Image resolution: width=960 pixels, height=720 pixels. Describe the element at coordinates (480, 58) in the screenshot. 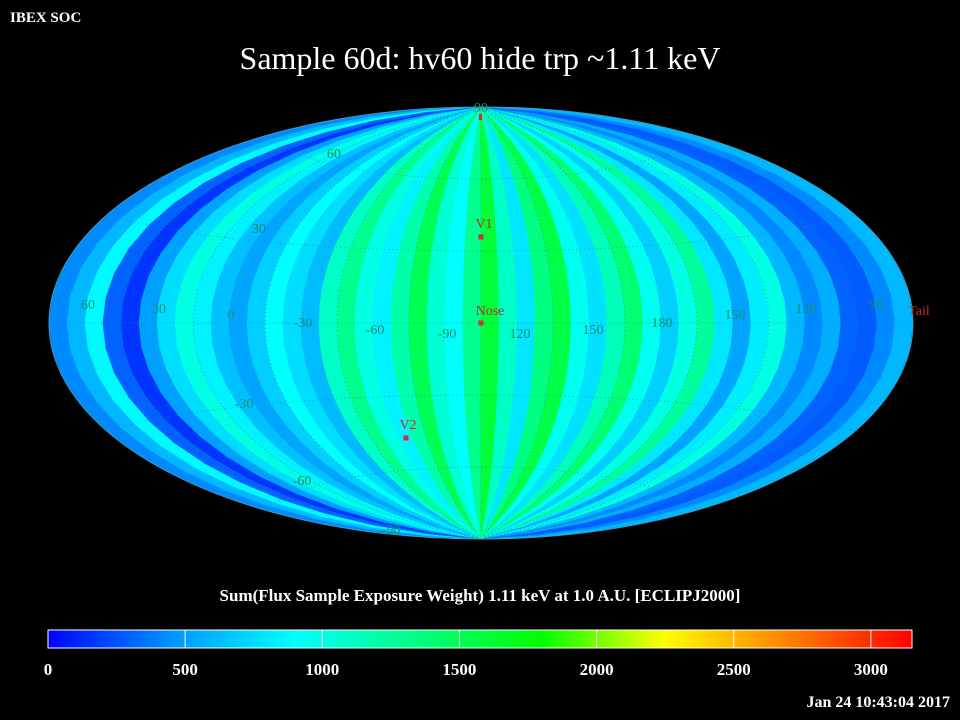

I see `map-title: Sample 60d: hv60 hide trp ~1.11 keV` at that location.